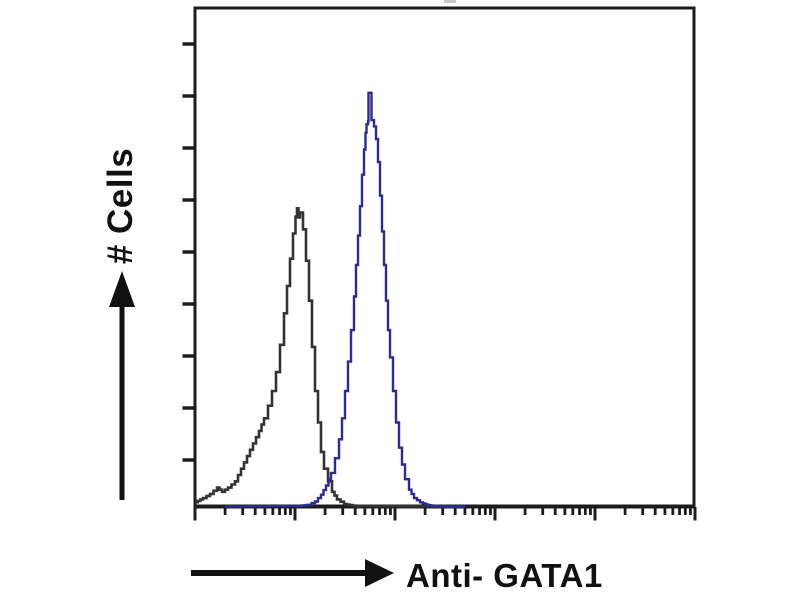 The image size is (800, 600). Describe the element at coordinates (445, 514) in the screenshot. I see `x-axis-log-ticks` at that location.